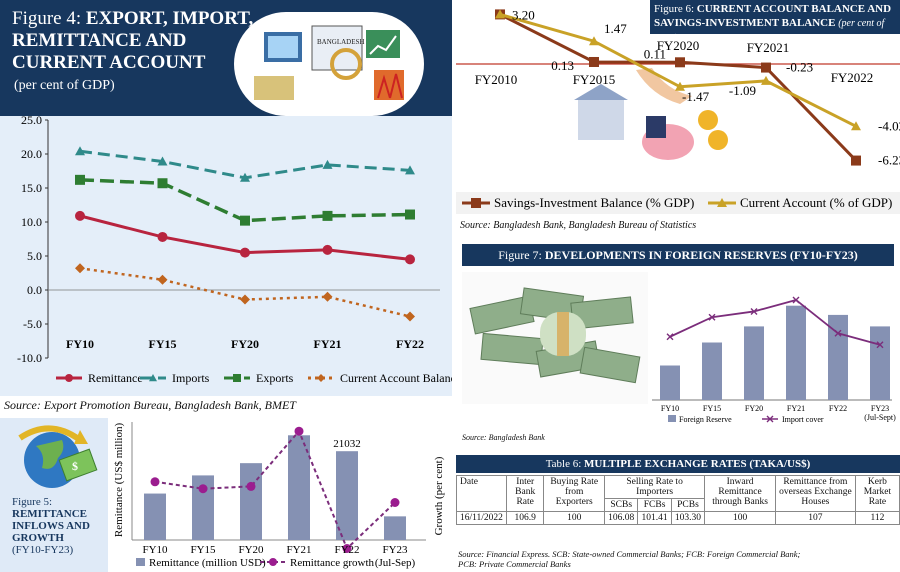  What do you see at coordinates (601, 119) in the screenshot?
I see `bank-building-icon` at bounding box center [601, 119].